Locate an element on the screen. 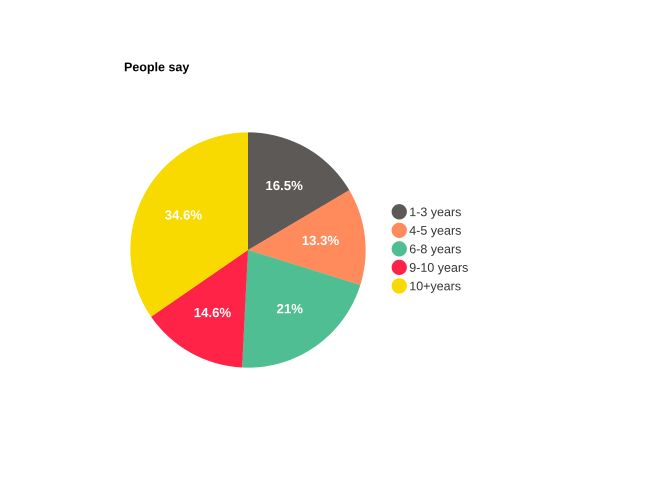 This screenshot has width=650, height=500. data-label: 21% is located at coordinates (290, 309).